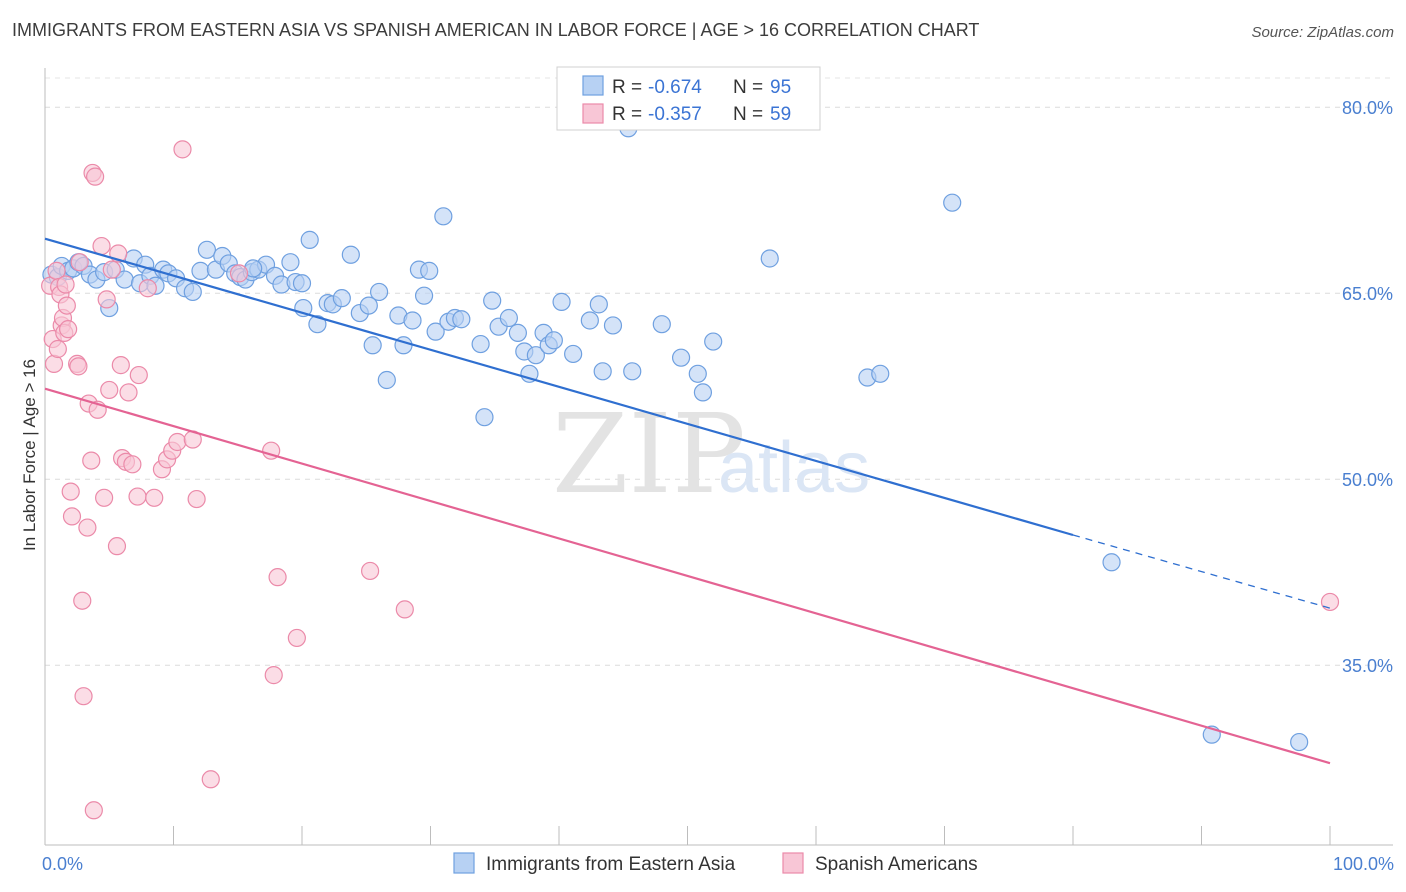  What do you see at coordinates (464, 863) in the screenshot?
I see `legend-swatch-eastern-asia` at bounding box center [464, 863].